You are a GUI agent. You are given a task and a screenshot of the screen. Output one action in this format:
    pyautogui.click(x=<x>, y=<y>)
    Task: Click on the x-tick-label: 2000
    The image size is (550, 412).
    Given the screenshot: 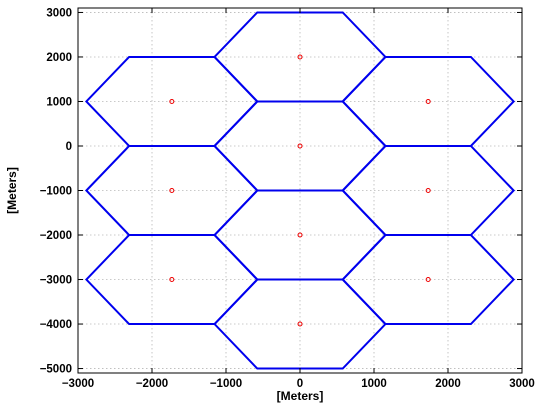 What is the action you would take?
    pyautogui.click(x=448, y=384)
    